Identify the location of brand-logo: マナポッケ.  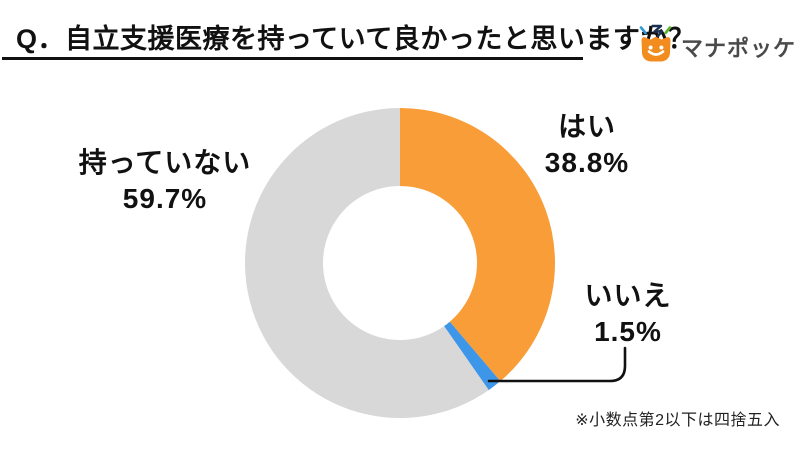
(716, 44).